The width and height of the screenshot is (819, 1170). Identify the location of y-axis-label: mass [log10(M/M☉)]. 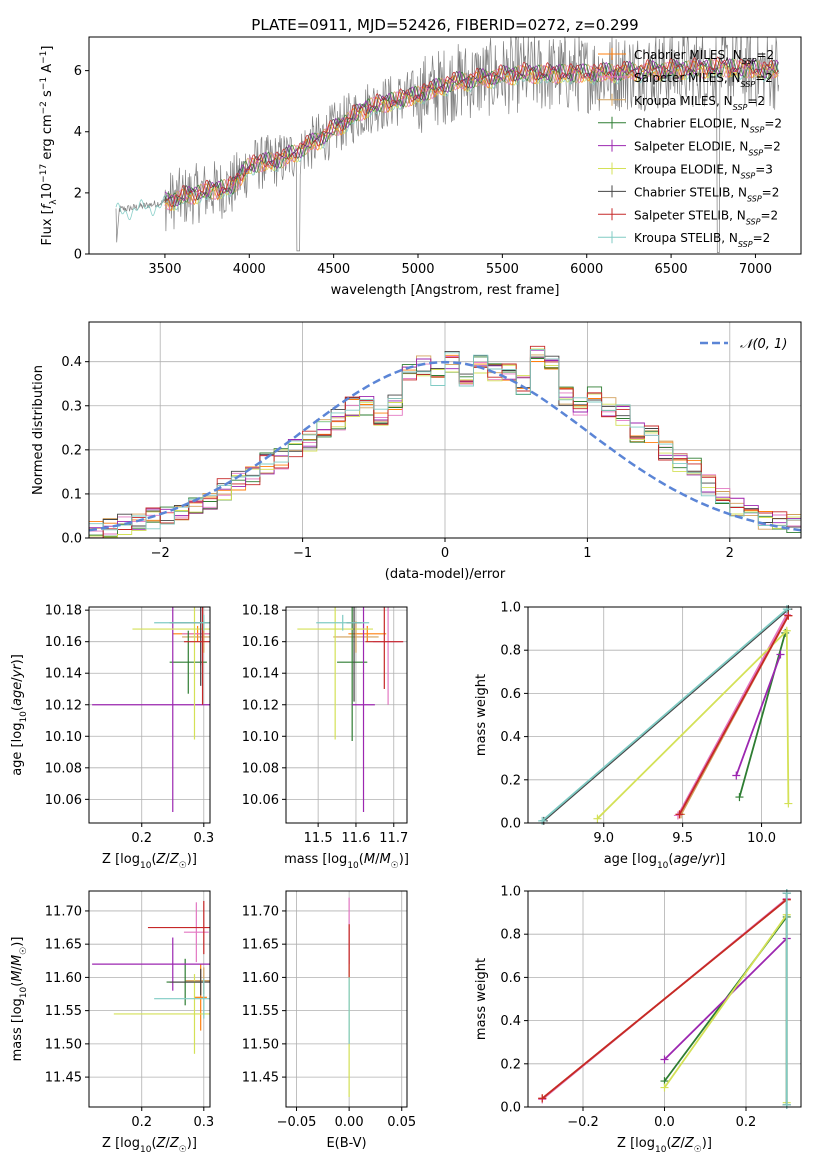
(19, 999).